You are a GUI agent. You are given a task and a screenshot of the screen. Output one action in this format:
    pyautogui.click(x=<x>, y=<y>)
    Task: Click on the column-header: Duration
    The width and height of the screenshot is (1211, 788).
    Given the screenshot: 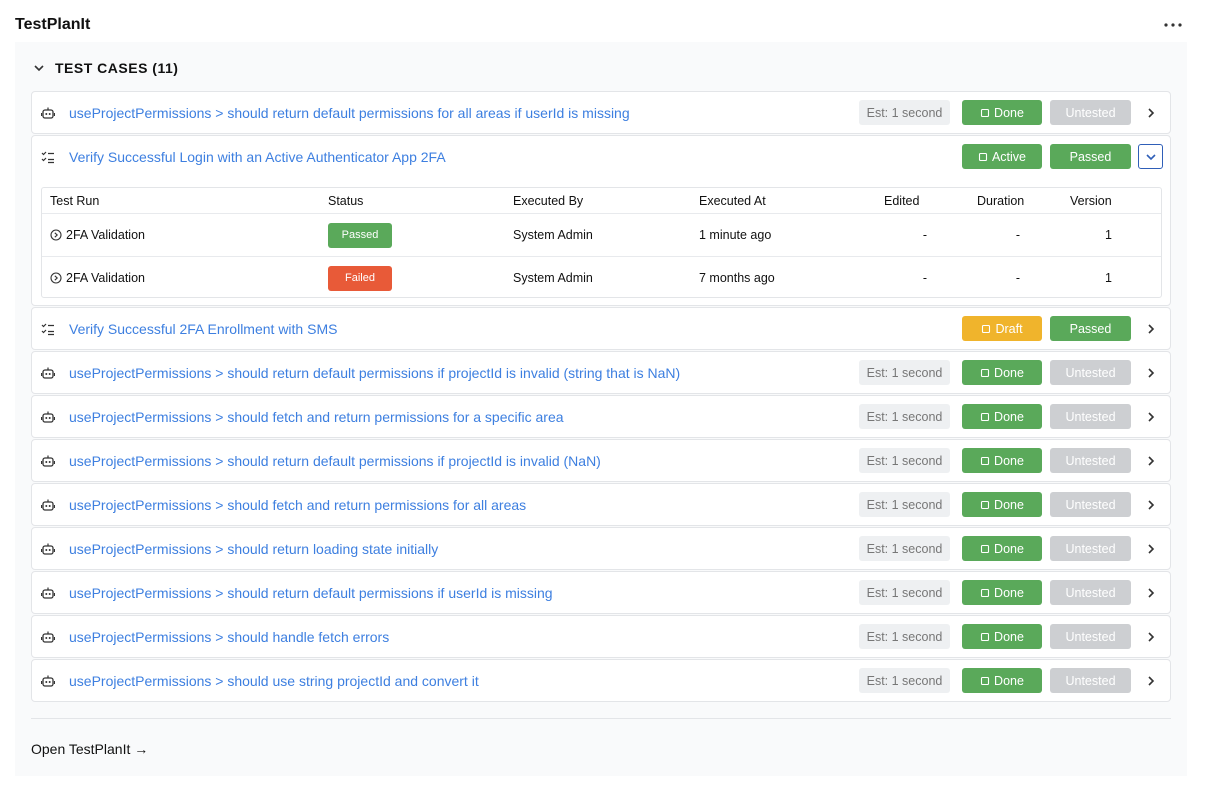 What is the action you would take?
    pyautogui.click(x=1001, y=200)
    